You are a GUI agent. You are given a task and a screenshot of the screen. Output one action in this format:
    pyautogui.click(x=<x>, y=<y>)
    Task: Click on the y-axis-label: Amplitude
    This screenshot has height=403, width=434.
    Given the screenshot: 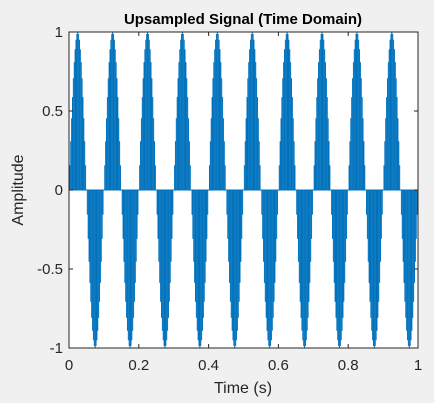 What is the action you would take?
    pyautogui.click(x=18, y=189)
    